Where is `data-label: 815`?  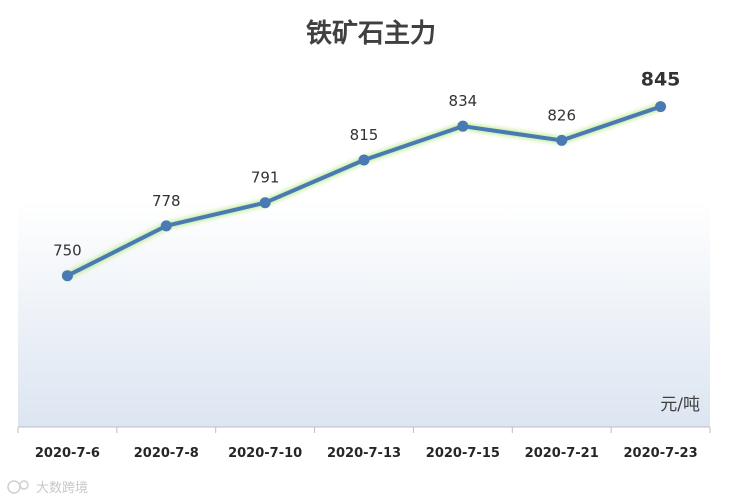
data-label: 815 is located at coordinates (364, 135).